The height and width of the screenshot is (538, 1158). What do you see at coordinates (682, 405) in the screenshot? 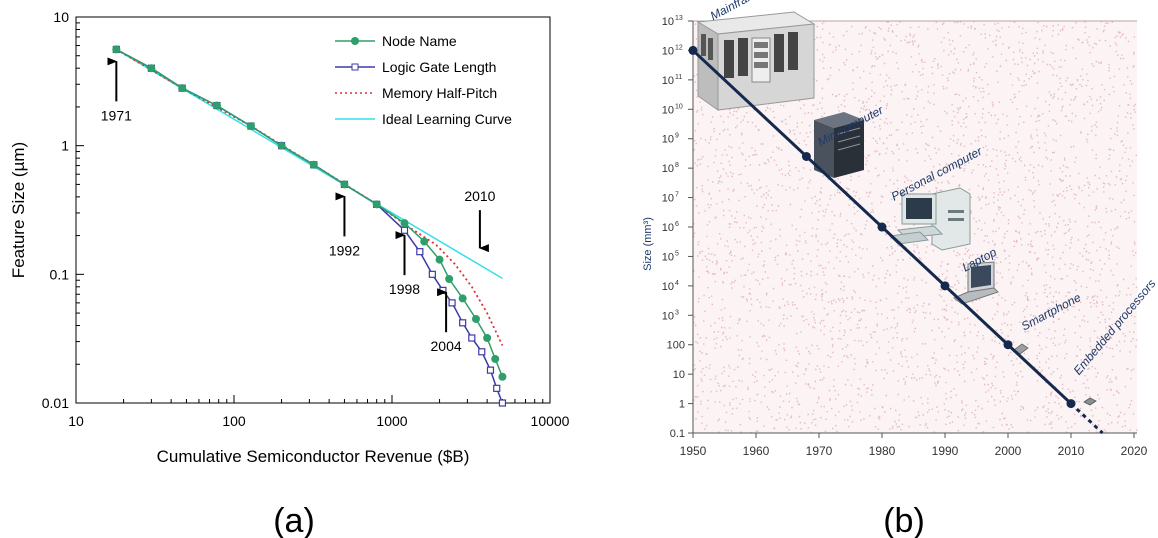
I see `chart-b-y-tick-label: 1` at bounding box center [682, 405].